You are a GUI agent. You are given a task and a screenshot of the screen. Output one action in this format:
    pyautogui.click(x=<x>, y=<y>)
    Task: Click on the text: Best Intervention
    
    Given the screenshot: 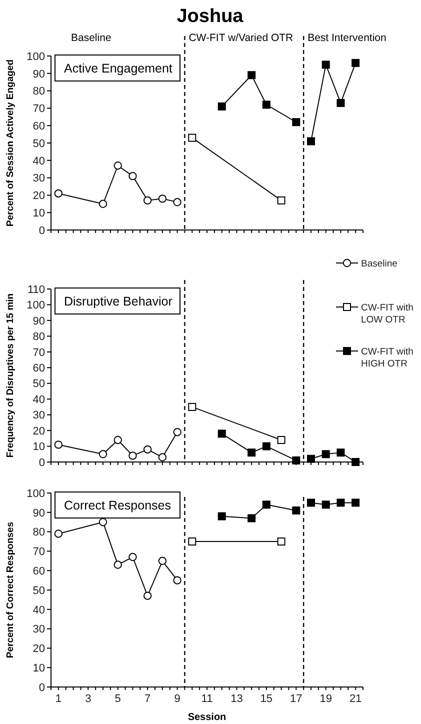 What is the action you would take?
    pyautogui.click(x=347, y=38)
    